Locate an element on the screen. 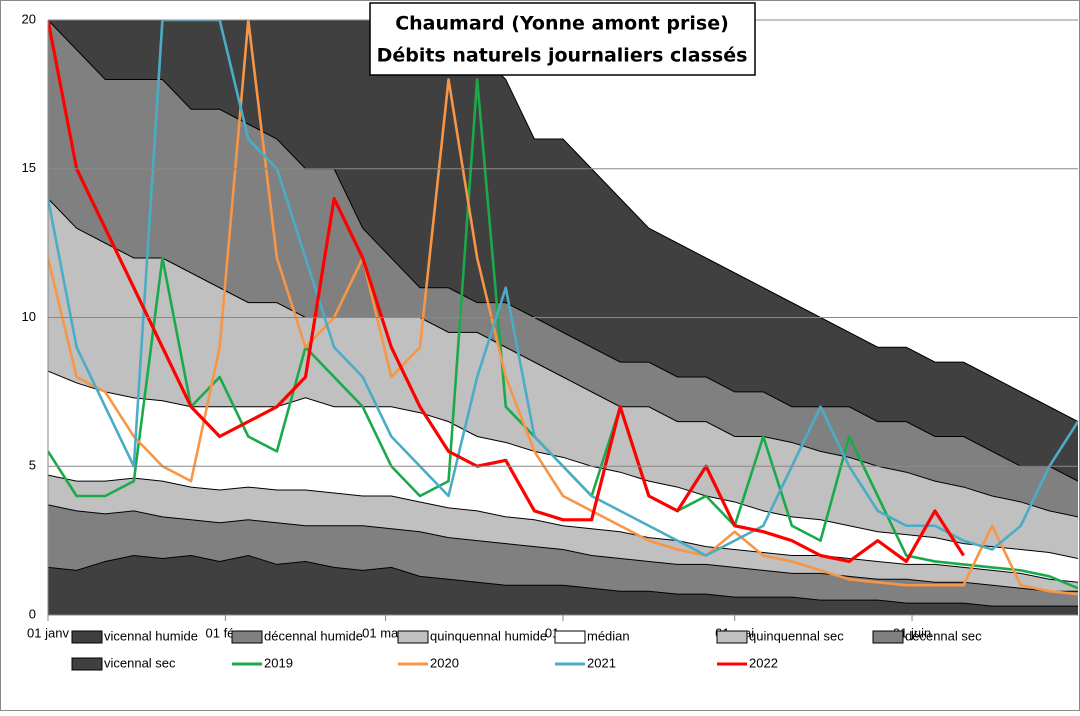  legend-label: 2020 is located at coordinates (444, 662).